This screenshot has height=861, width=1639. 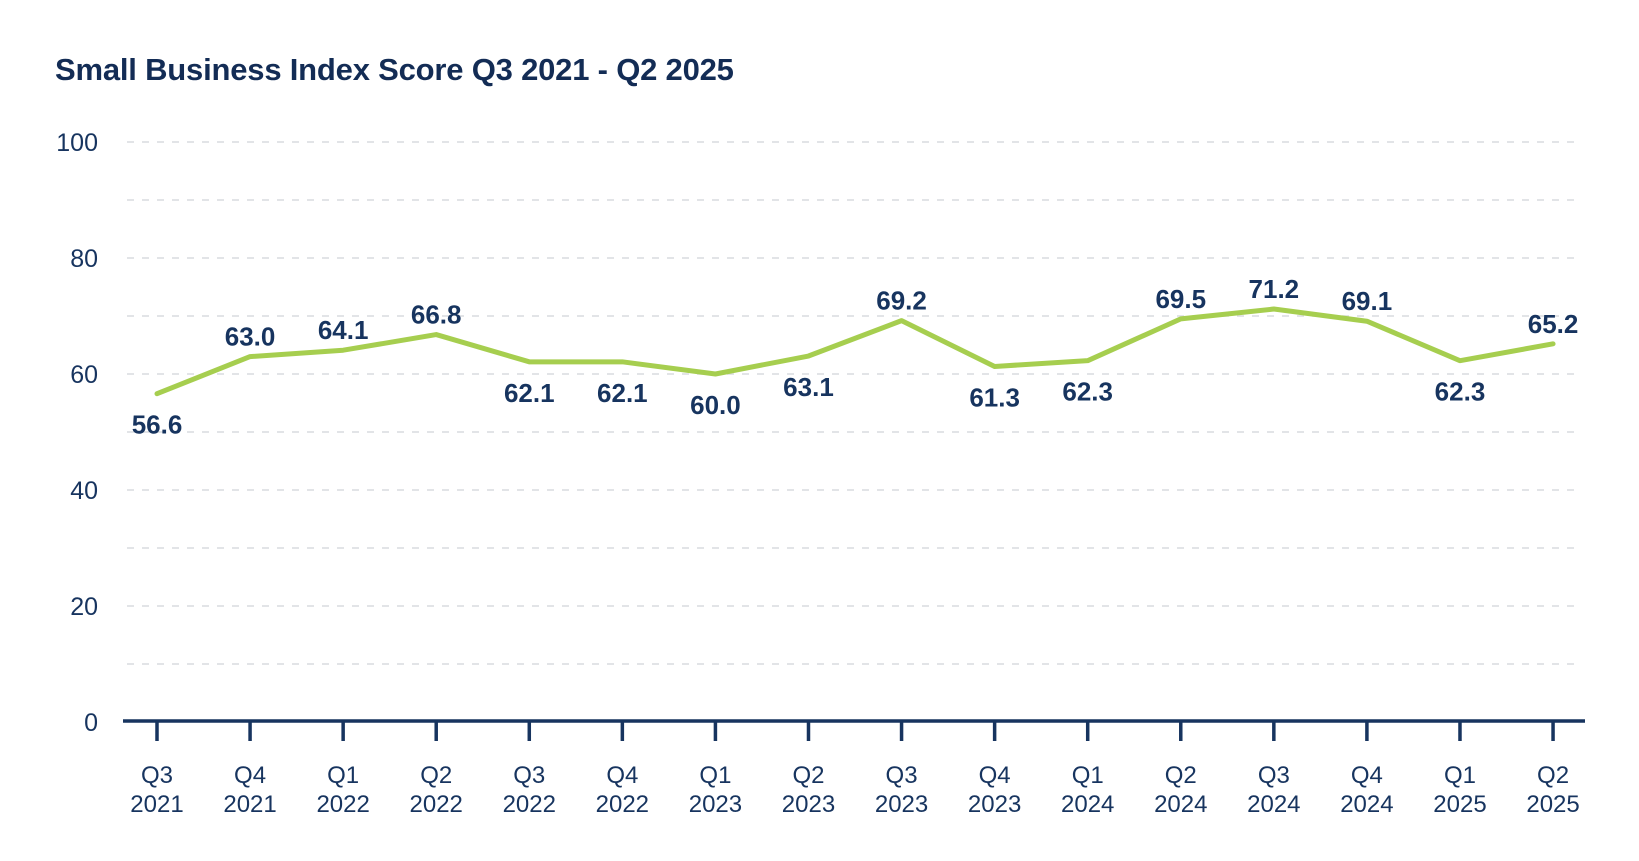 What do you see at coordinates (157, 425) in the screenshot?
I see `data-point-label: 56.6` at bounding box center [157, 425].